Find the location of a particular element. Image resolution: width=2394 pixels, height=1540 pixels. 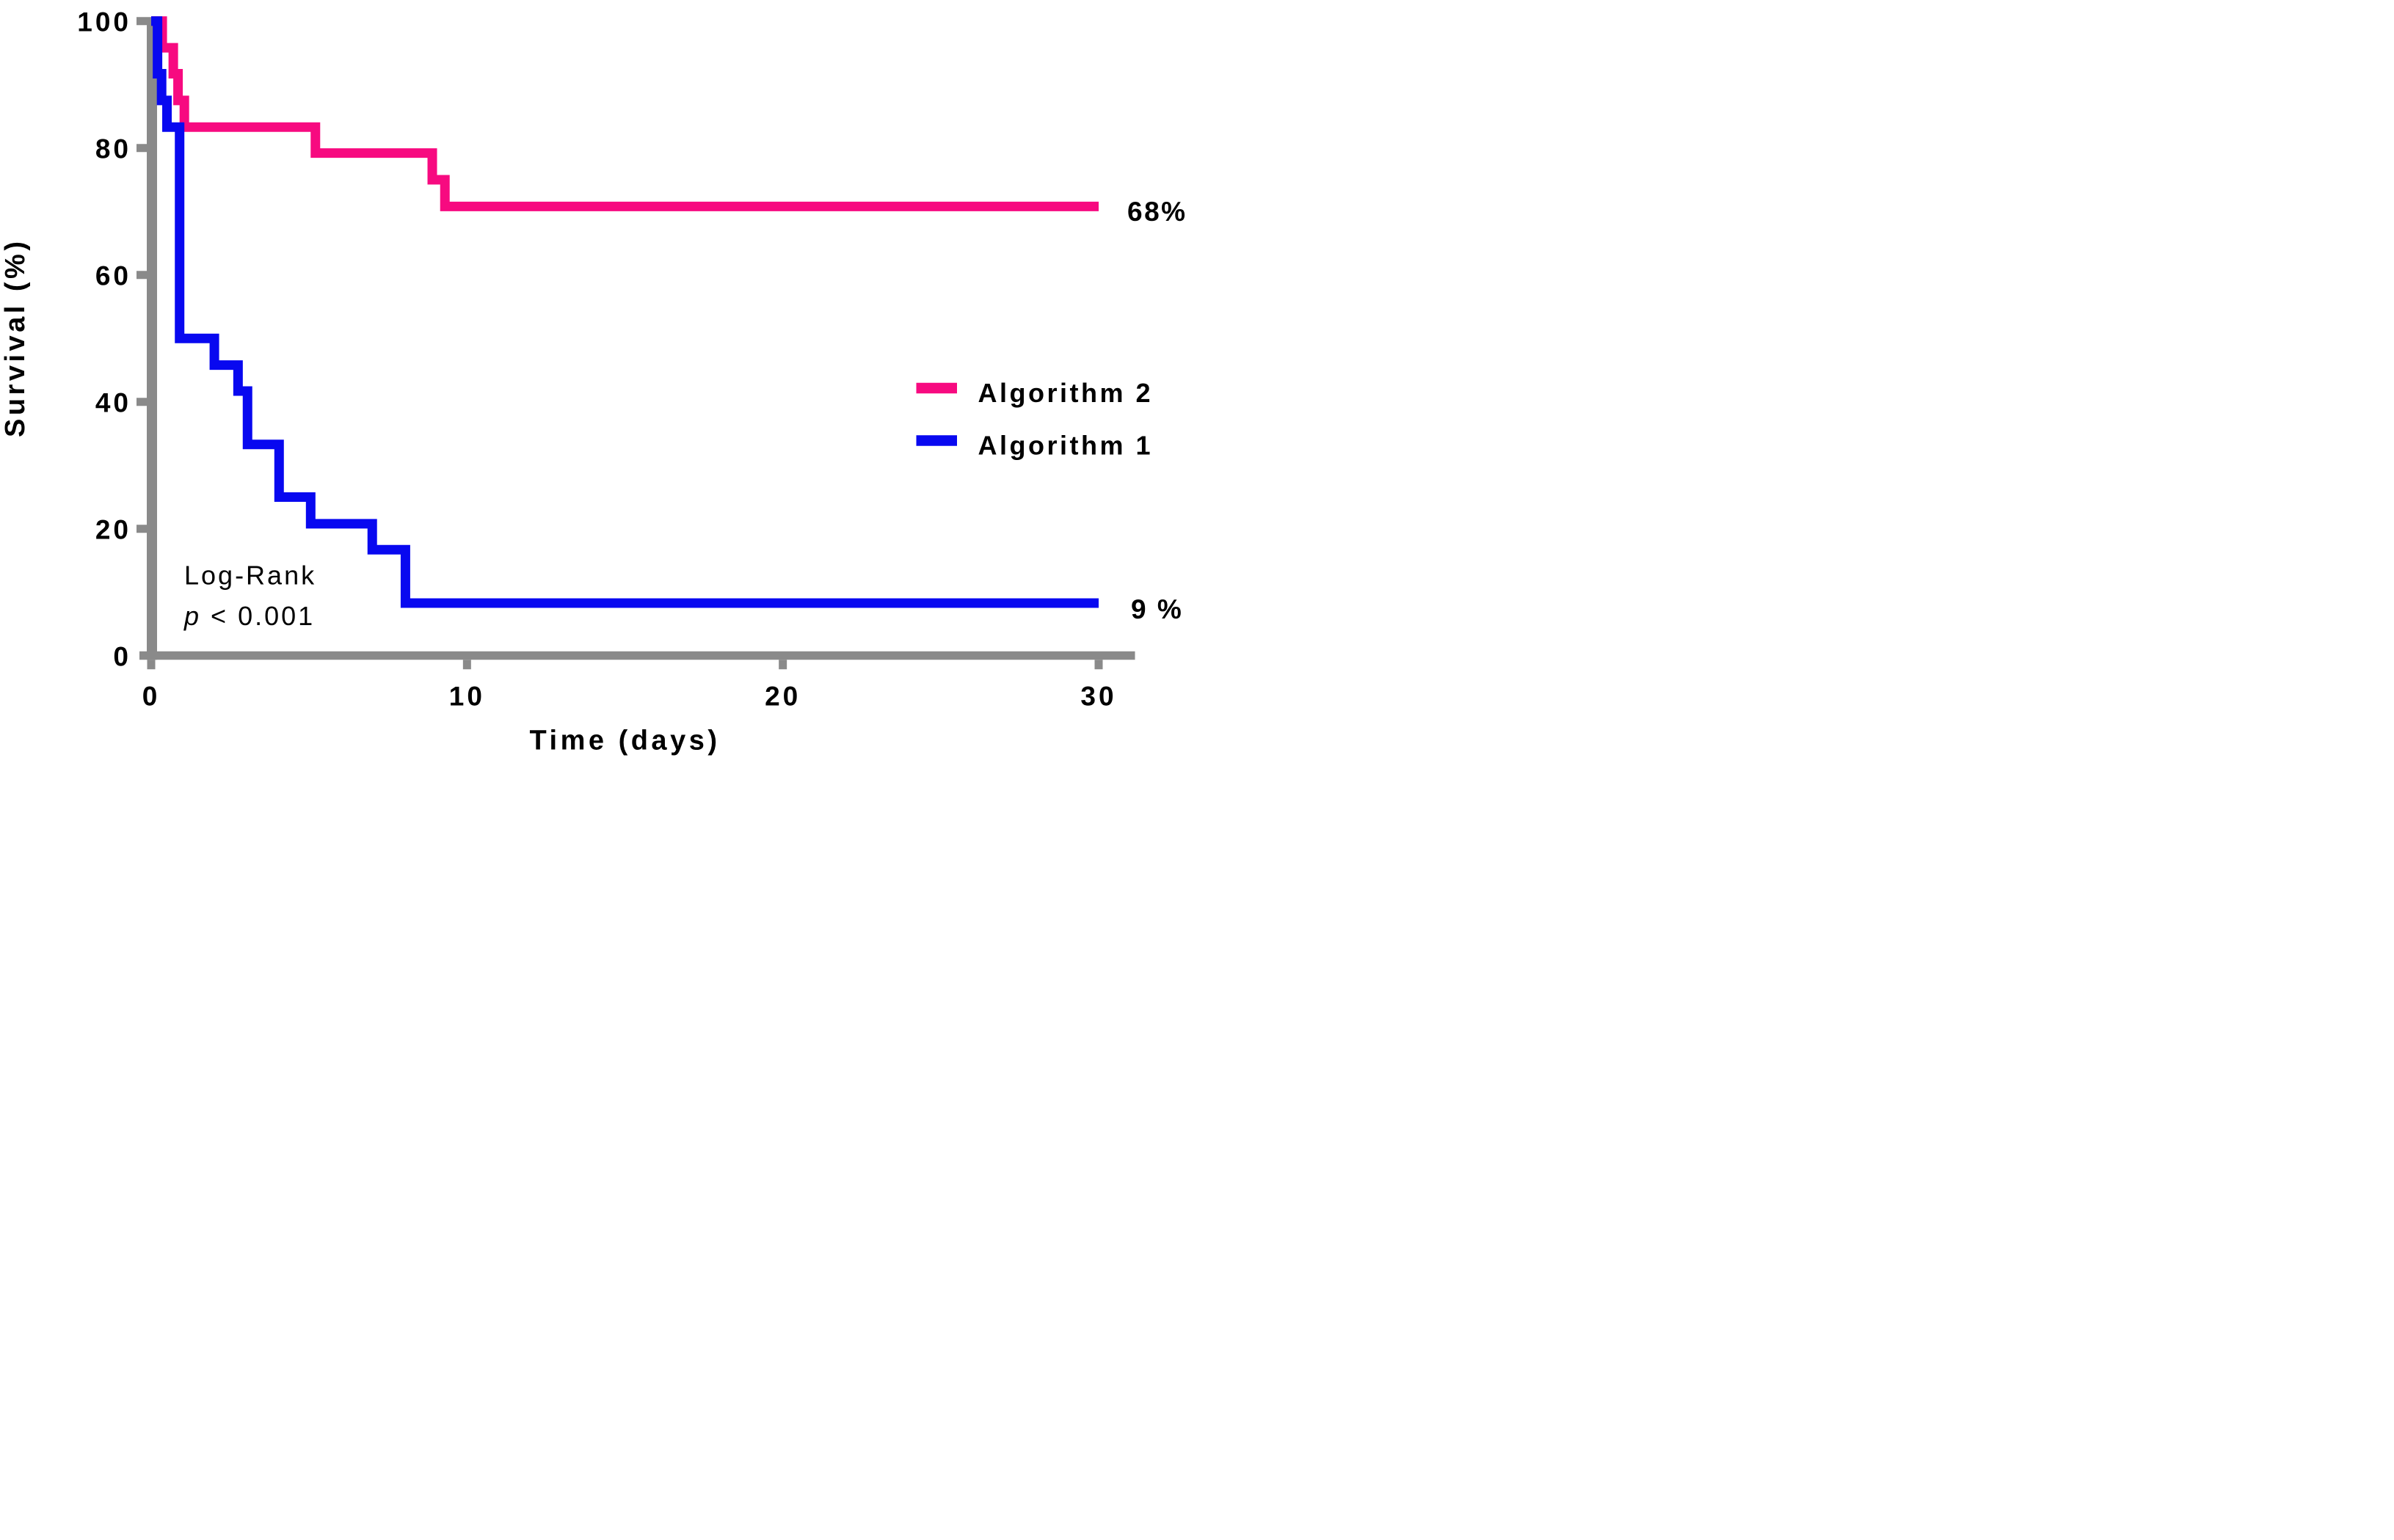

x-tick-label: 20 is located at coordinates (783, 696).